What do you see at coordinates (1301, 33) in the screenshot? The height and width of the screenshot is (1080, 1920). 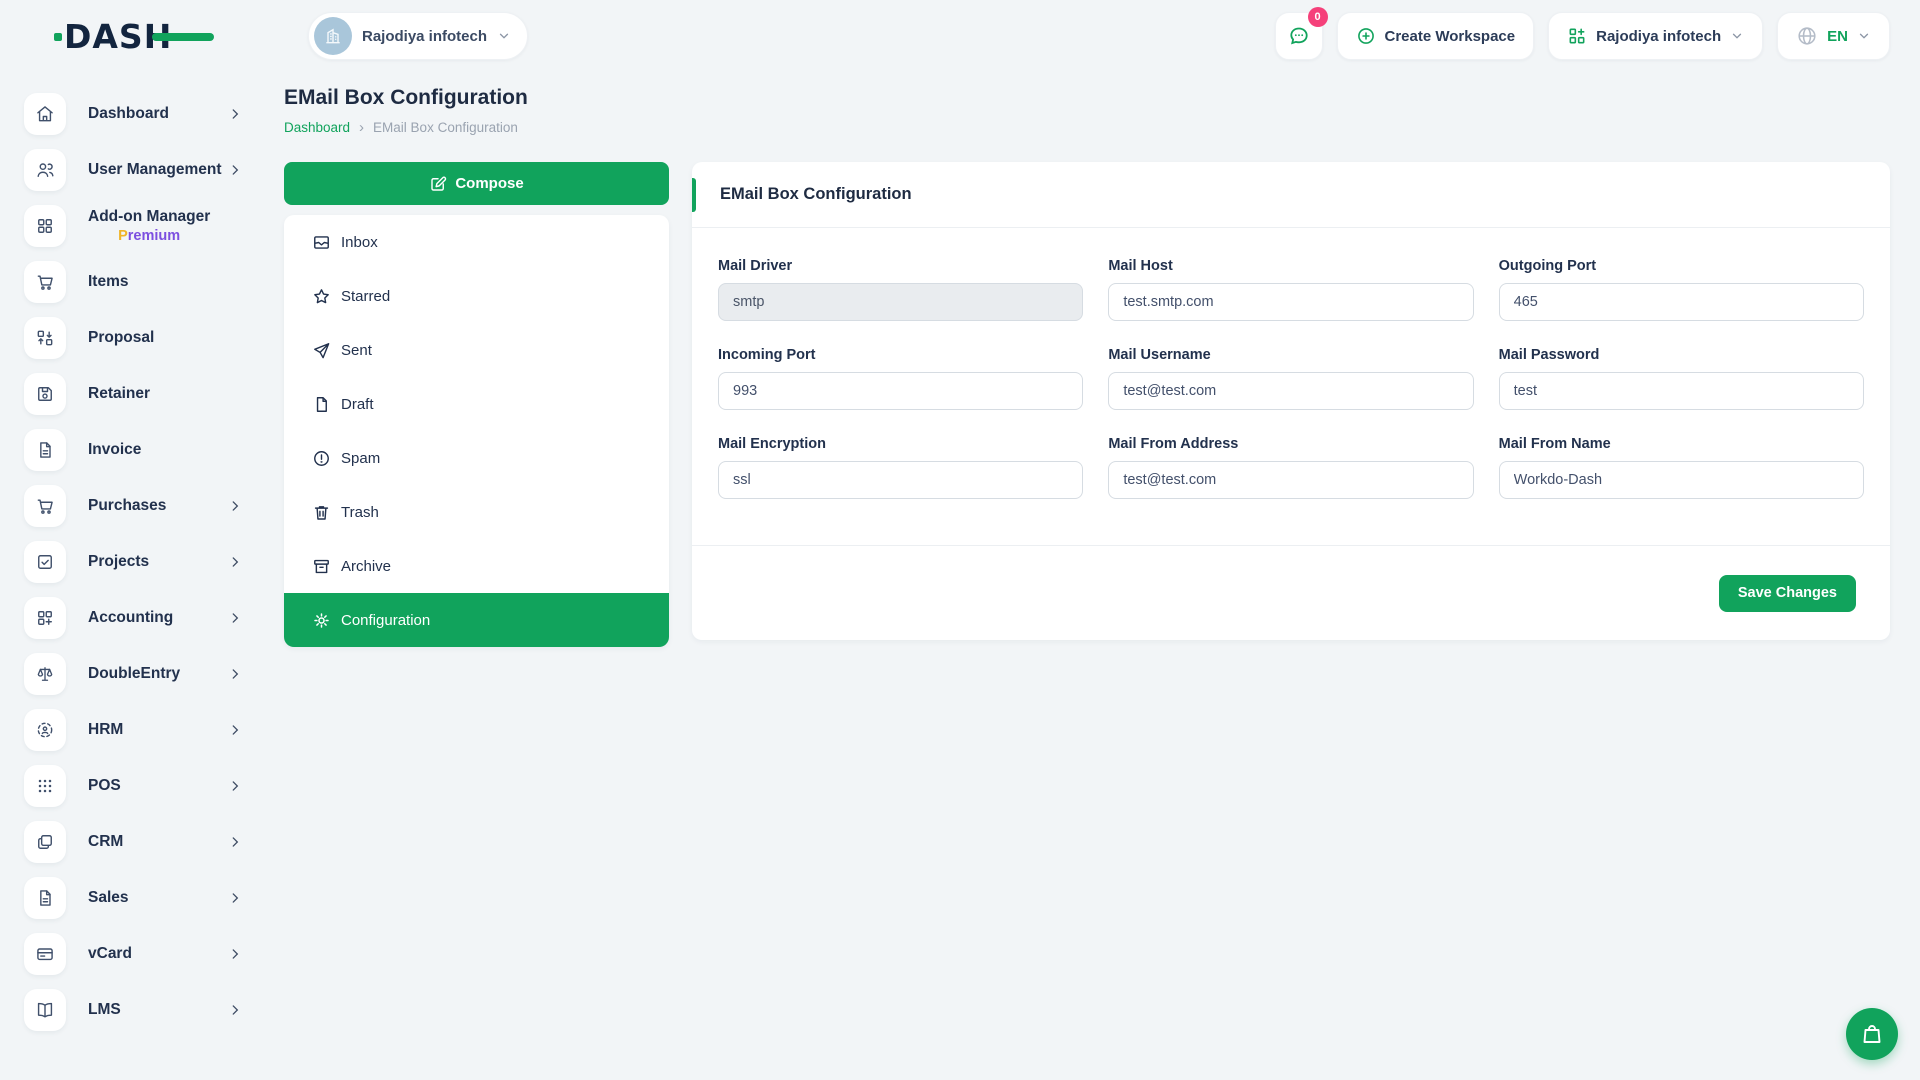 I see `messages-button: 0` at bounding box center [1301, 33].